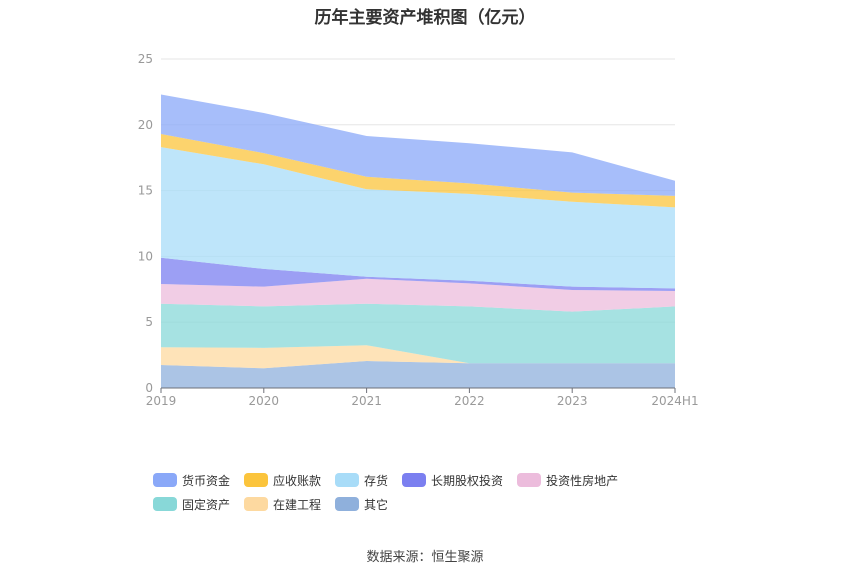 Image resolution: width=850 pixels, height=575 pixels. What do you see at coordinates (425, 18) in the screenshot?
I see `chart-title: 历年主要资产堆积图（亿元）` at bounding box center [425, 18].